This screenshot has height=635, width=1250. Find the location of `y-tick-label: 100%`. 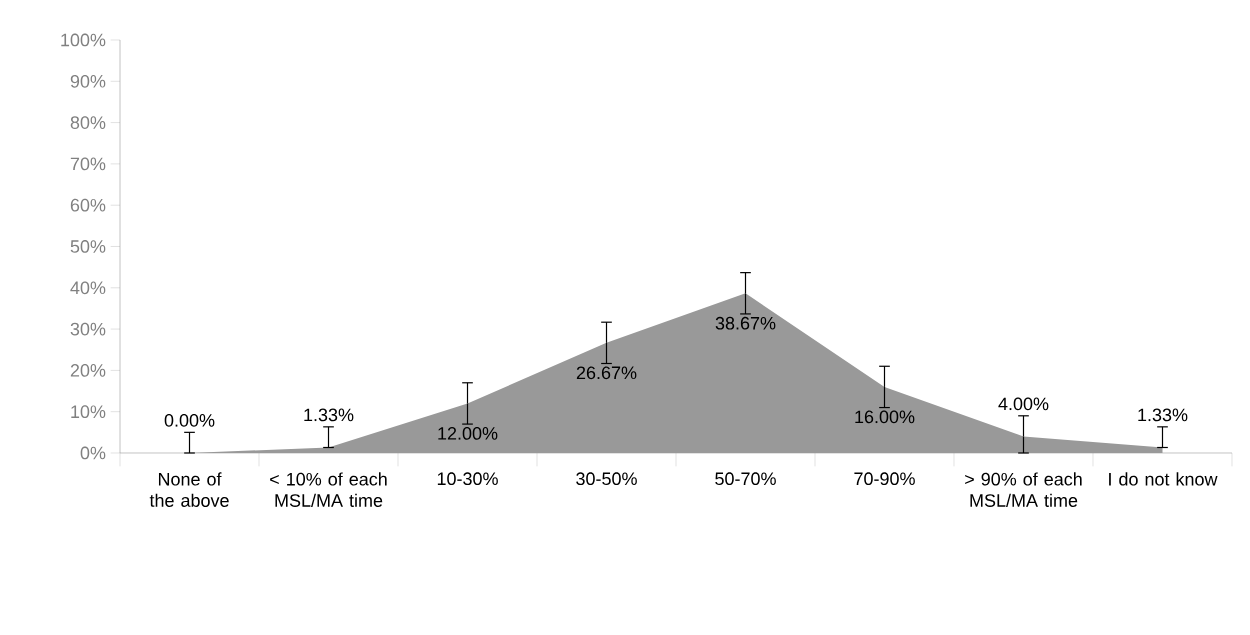

y-tick-label: 100% is located at coordinates (83, 40).